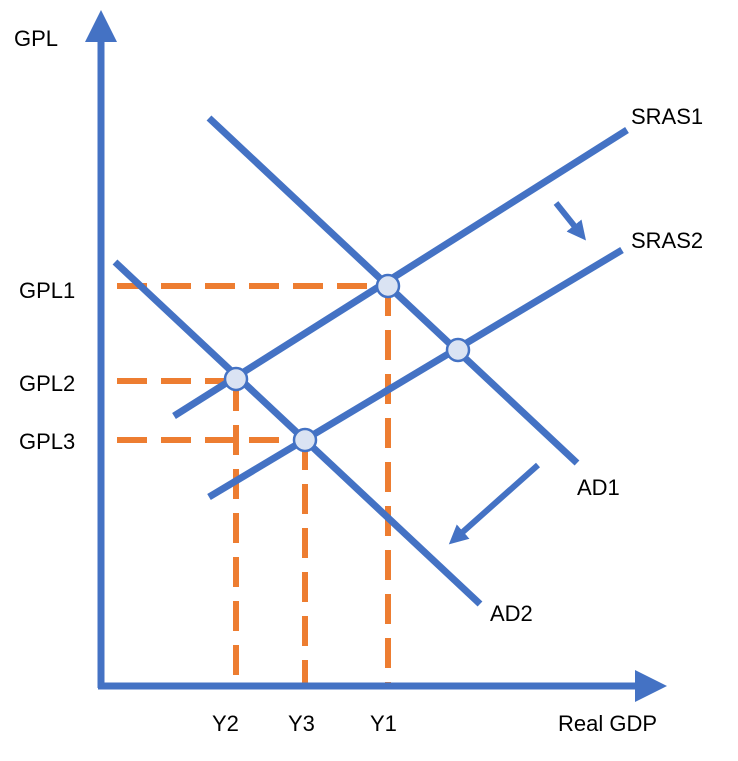 The image size is (738, 761). Describe the element at coordinates (47, 441) in the screenshot. I see `gpl3-label: GPL3` at that location.